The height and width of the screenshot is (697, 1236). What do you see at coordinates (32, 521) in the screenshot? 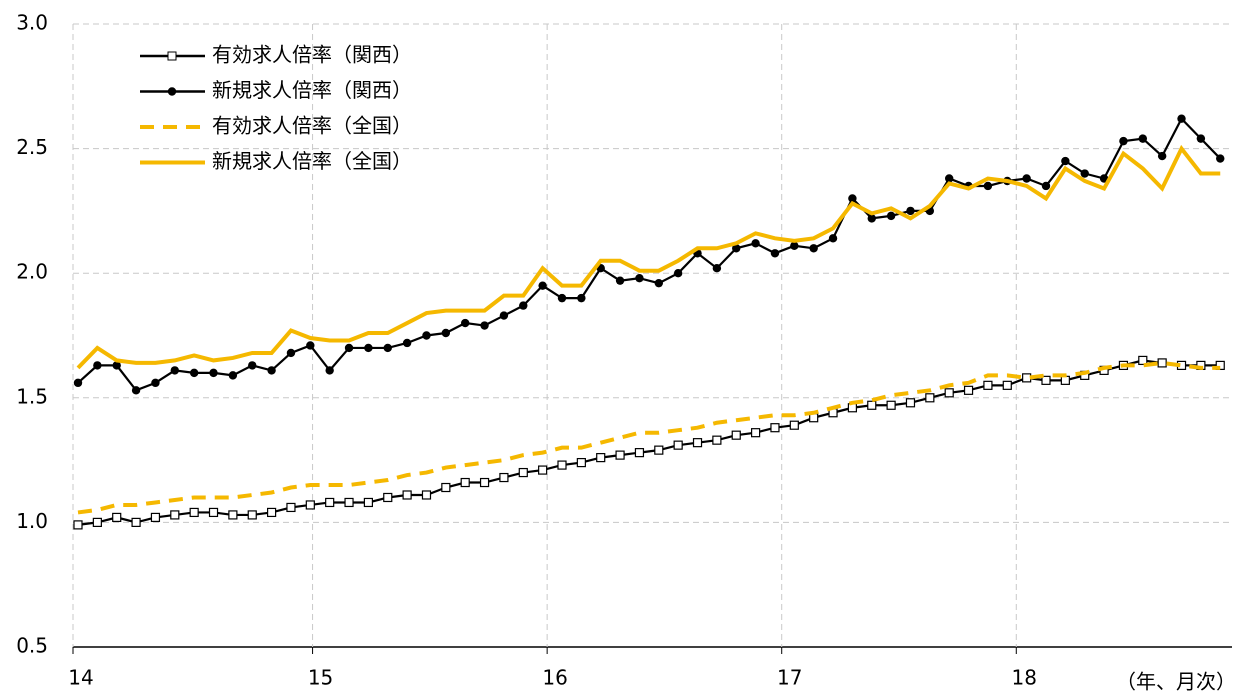
I see `y-tick-label: 1.0` at bounding box center [32, 521].